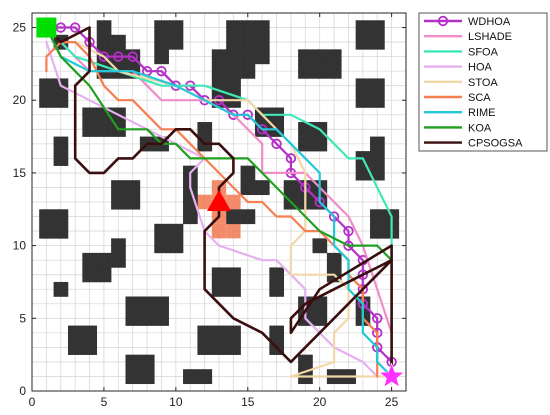 The width and height of the screenshot is (550, 415). I want to click on legend-label-wdhoa: WDHOA, so click(489, 22).